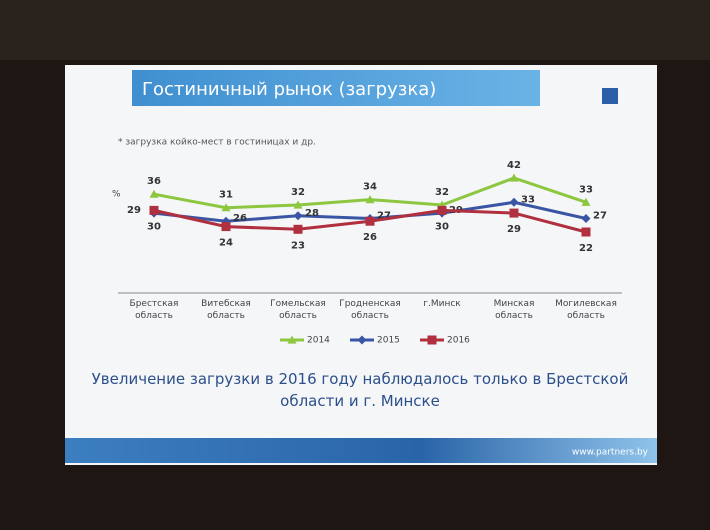  Describe the element at coordinates (514, 310) in the screenshot. I see `x-tick-label: Минская область` at that location.